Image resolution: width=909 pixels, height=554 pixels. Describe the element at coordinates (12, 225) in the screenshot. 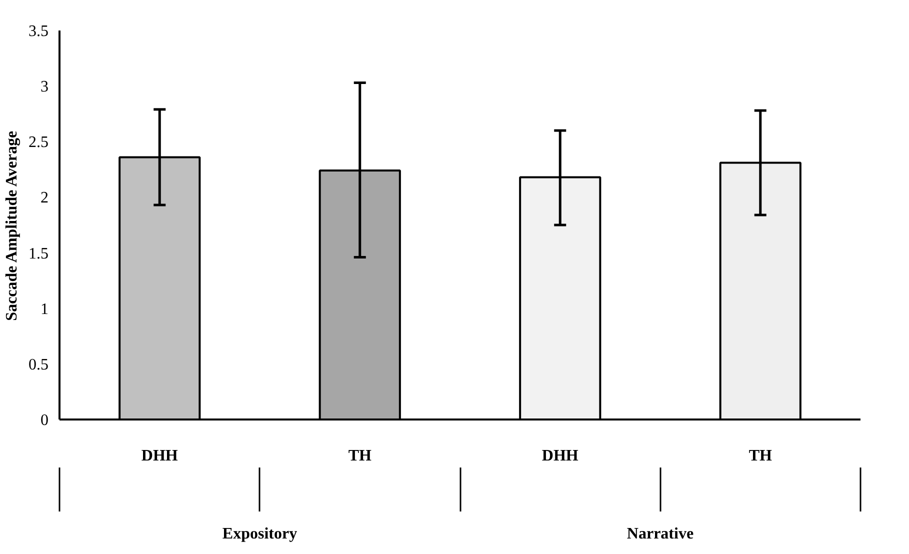

I see `y-axis-title: Saccade Amplitude Average` at that location.